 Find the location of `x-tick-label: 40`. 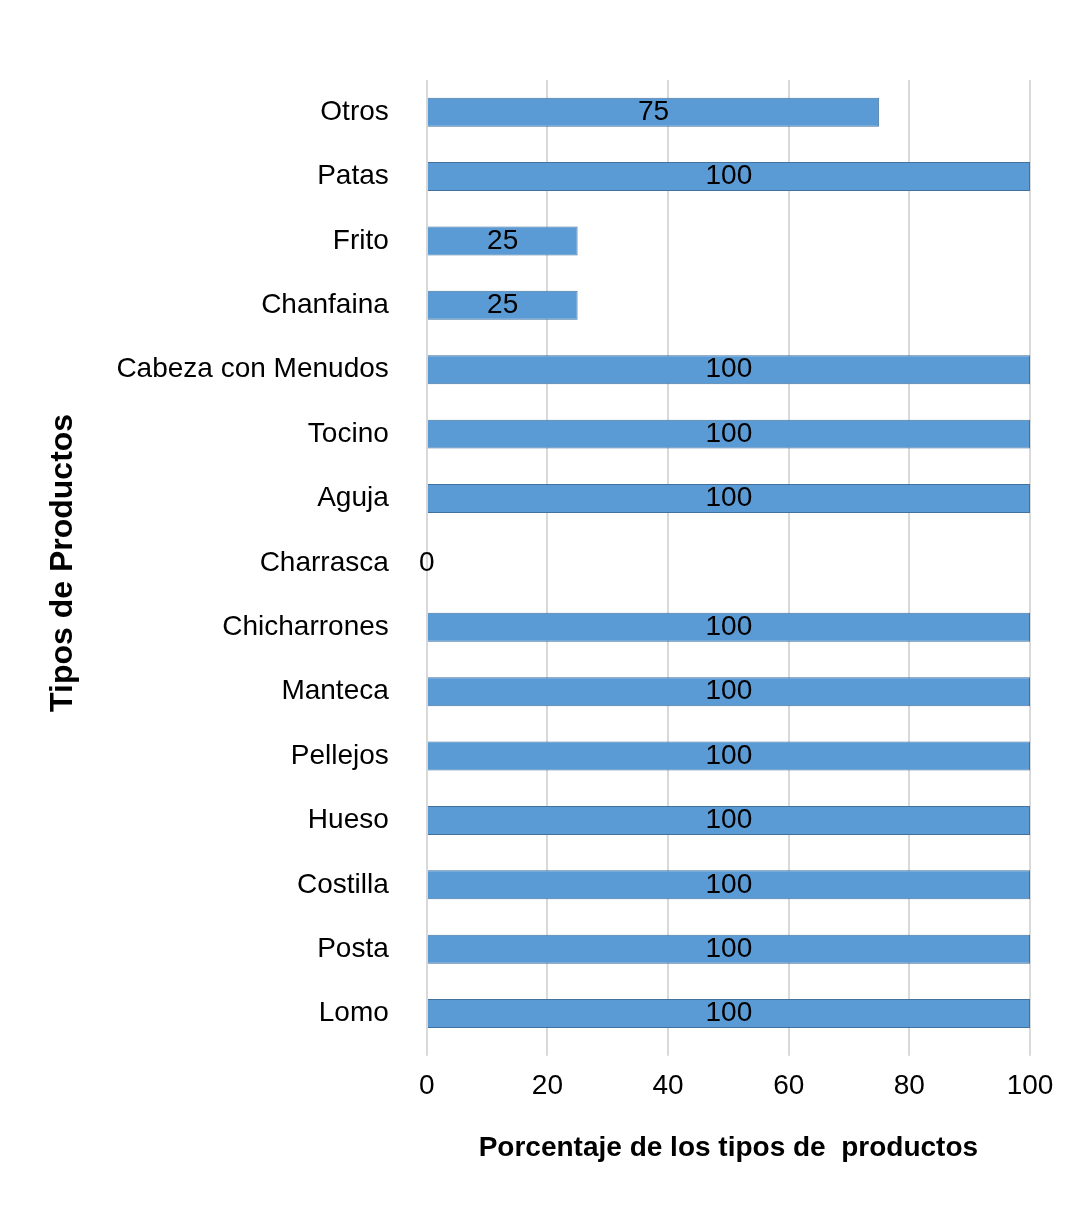

x-tick-label: 40 is located at coordinates (668, 1085).